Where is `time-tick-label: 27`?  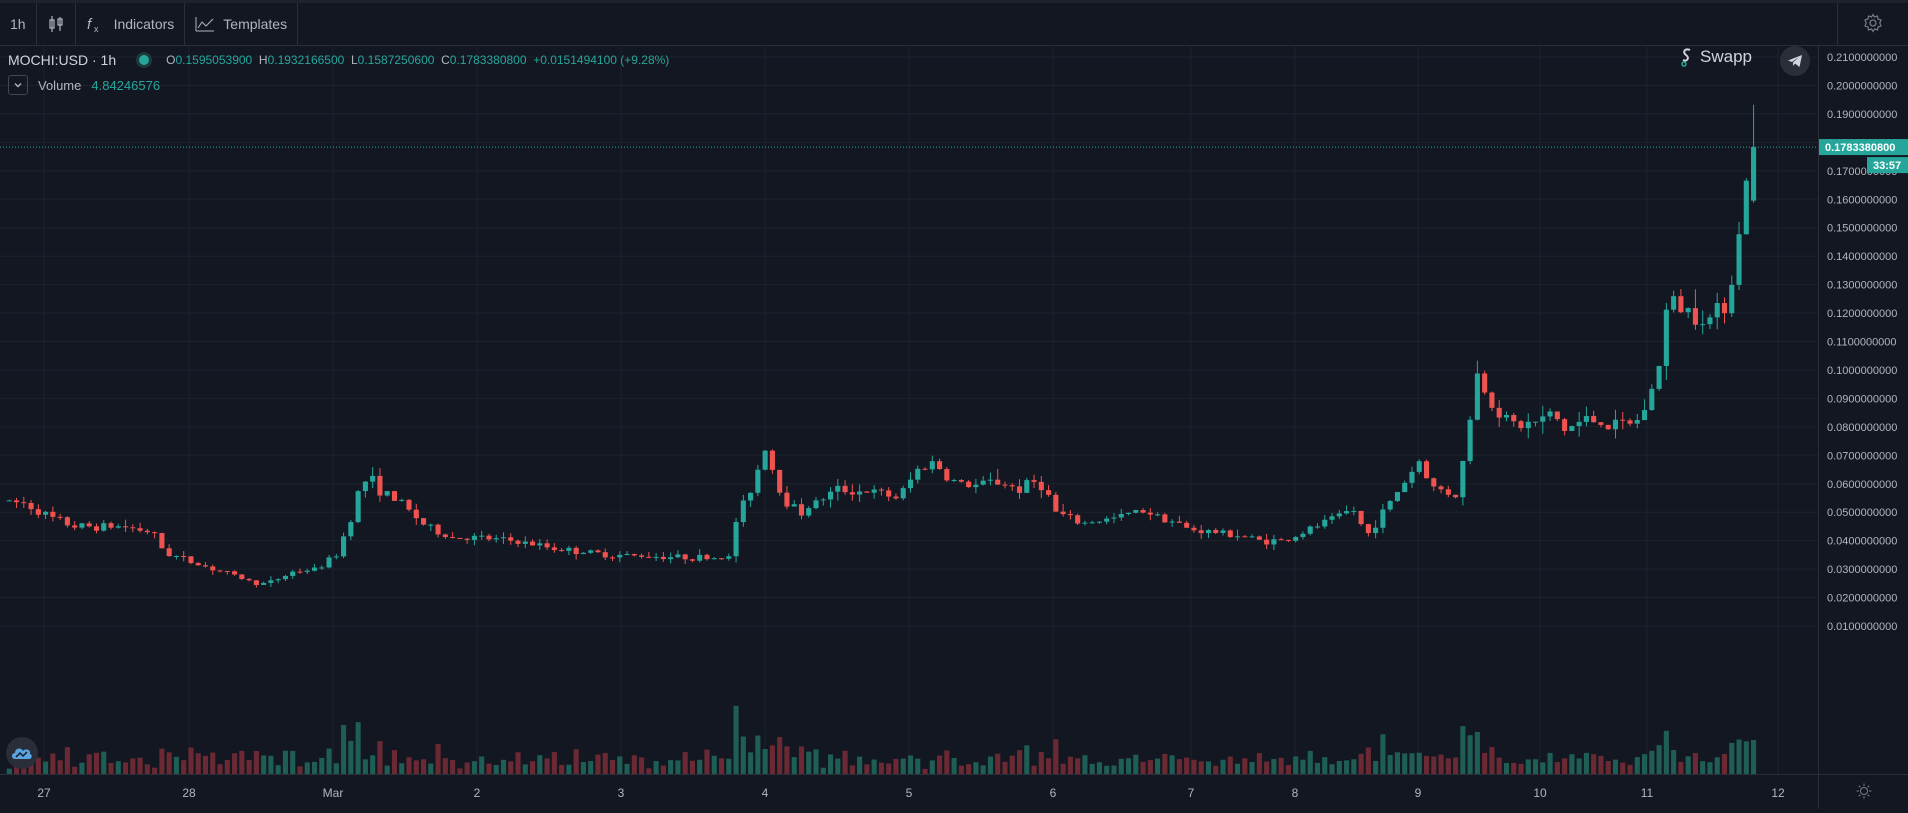
time-tick-label: 27 is located at coordinates (44, 793).